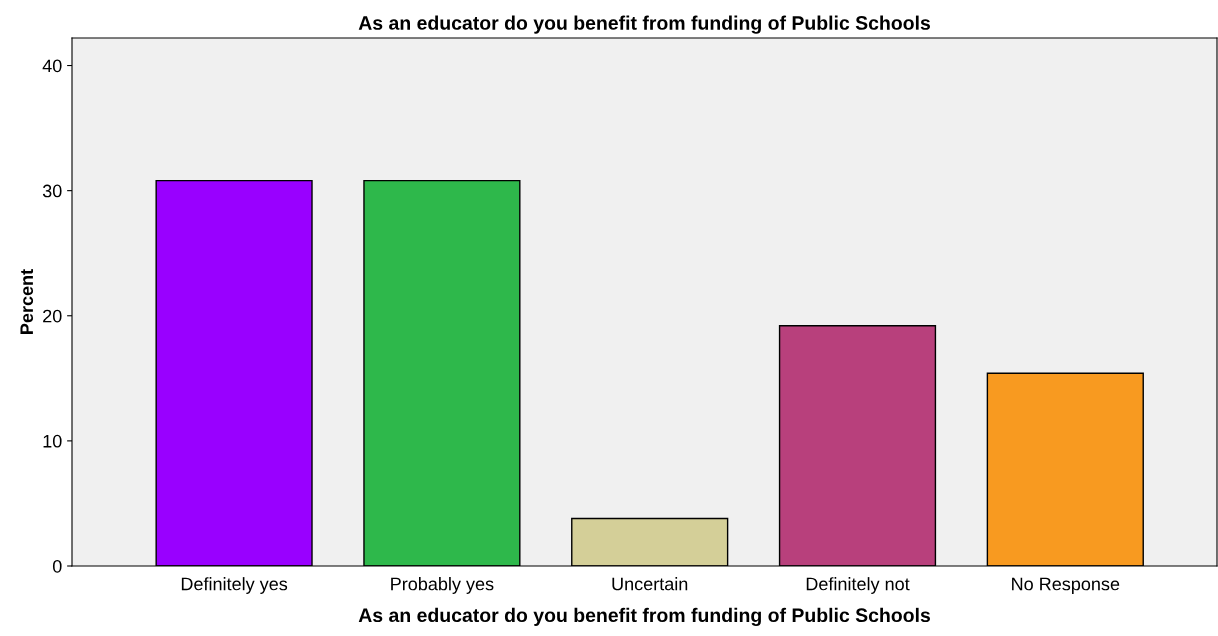  Describe the element at coordinates (27, 301) in the screenshot. I see `y-axis-title: Percent` at that location.